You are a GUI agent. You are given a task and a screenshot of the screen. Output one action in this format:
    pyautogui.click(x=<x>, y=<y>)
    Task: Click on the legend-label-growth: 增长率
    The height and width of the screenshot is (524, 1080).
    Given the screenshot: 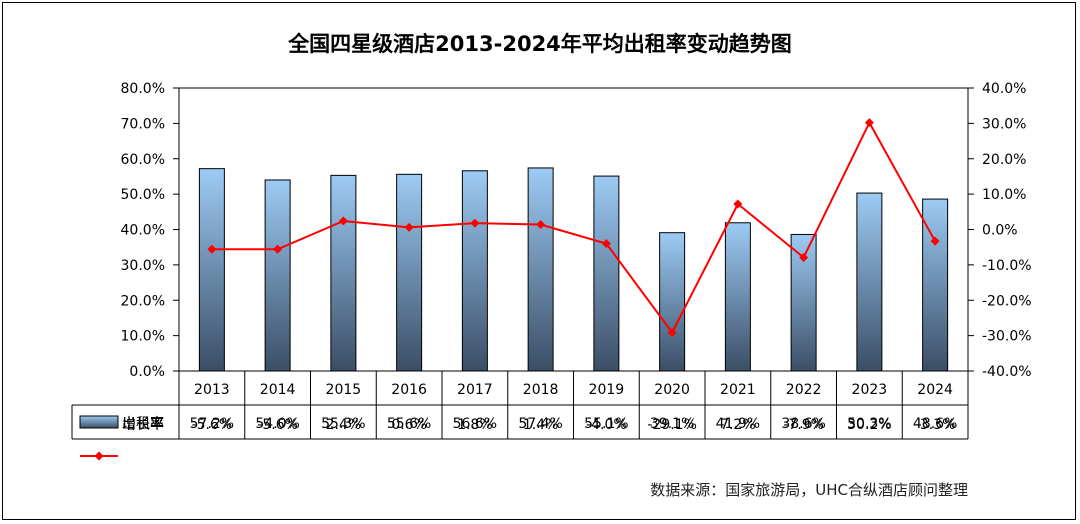 What is the action you would take?
    pyautogui.click(x=143, y=424)
    